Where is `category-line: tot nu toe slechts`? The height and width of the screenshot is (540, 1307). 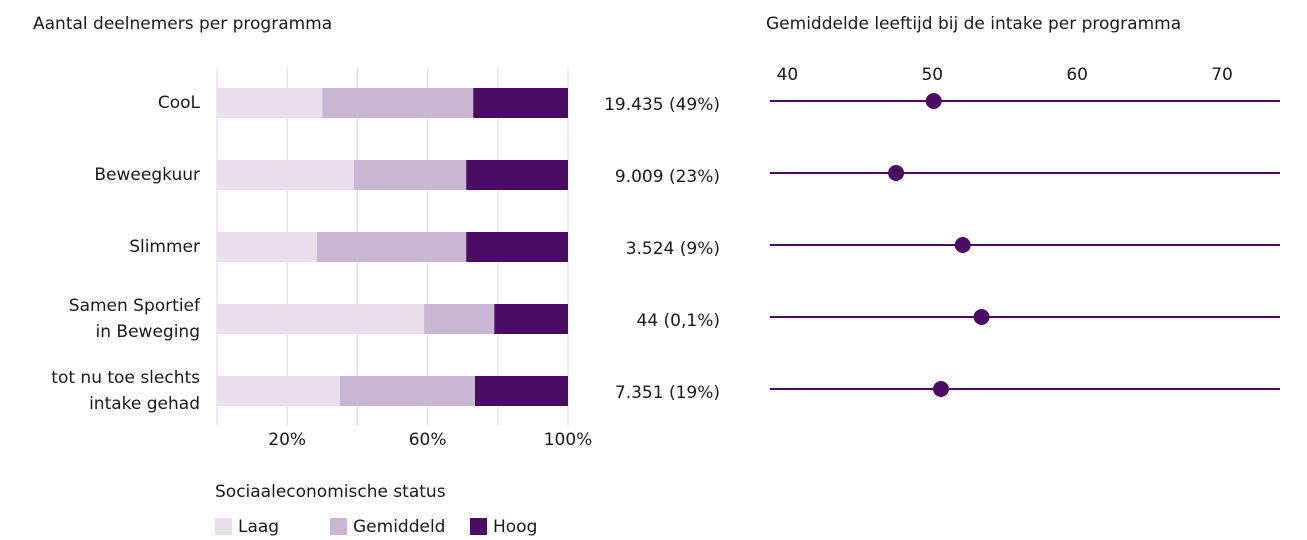
category-line: tot nu toe slechts is located at coordinates (125, 378).